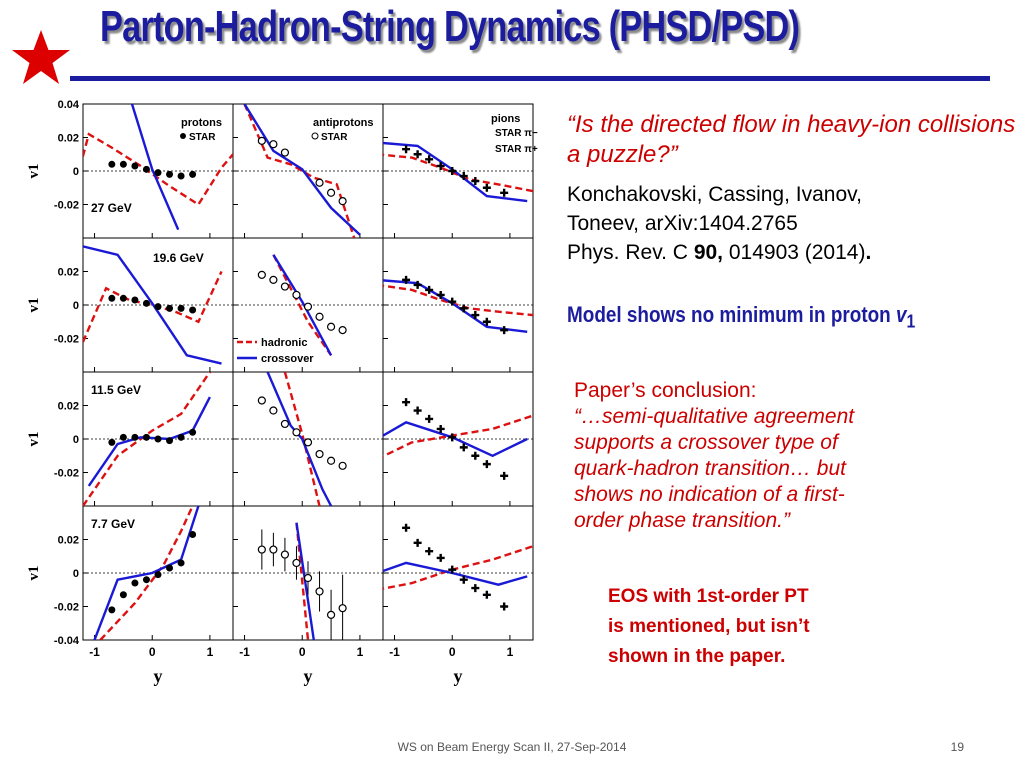 The image size is (1024, 768). Describe the element at coordinates (152, 652) in the screenshot. I see `x-tick-label: 0` at that location.